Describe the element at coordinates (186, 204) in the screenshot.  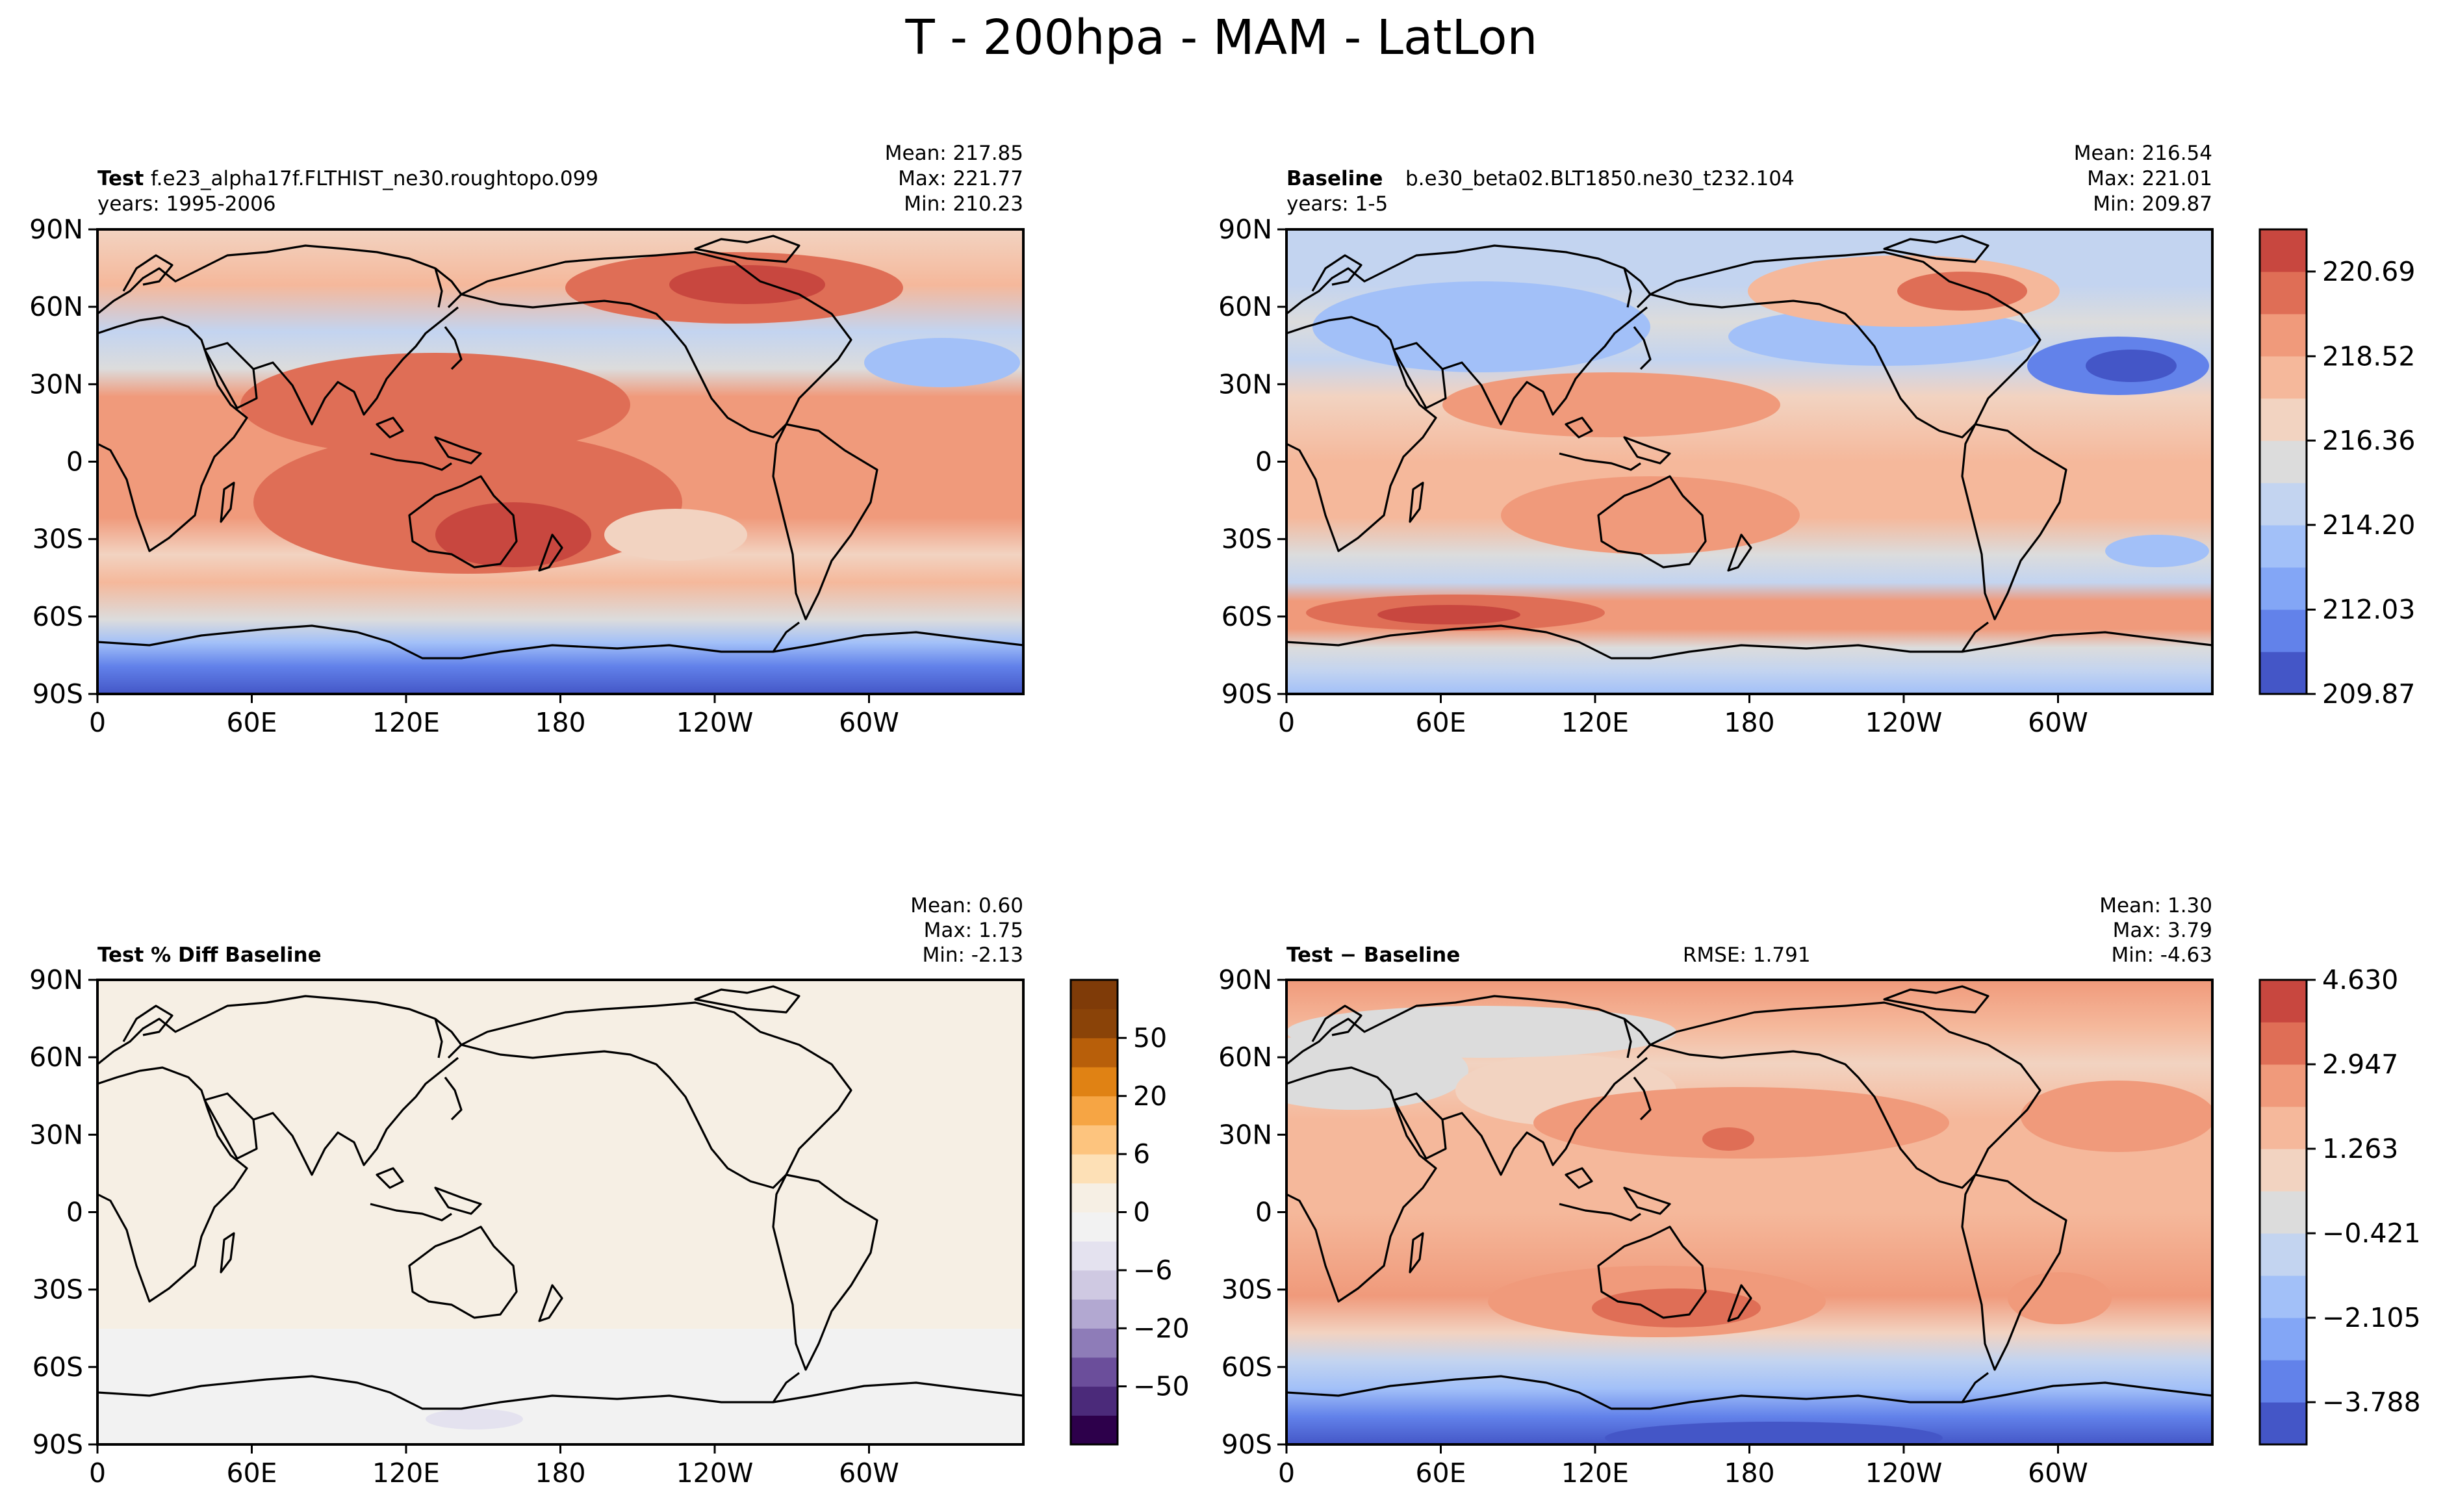
I see `panel-test-years: years: 1995-2006` at that location.